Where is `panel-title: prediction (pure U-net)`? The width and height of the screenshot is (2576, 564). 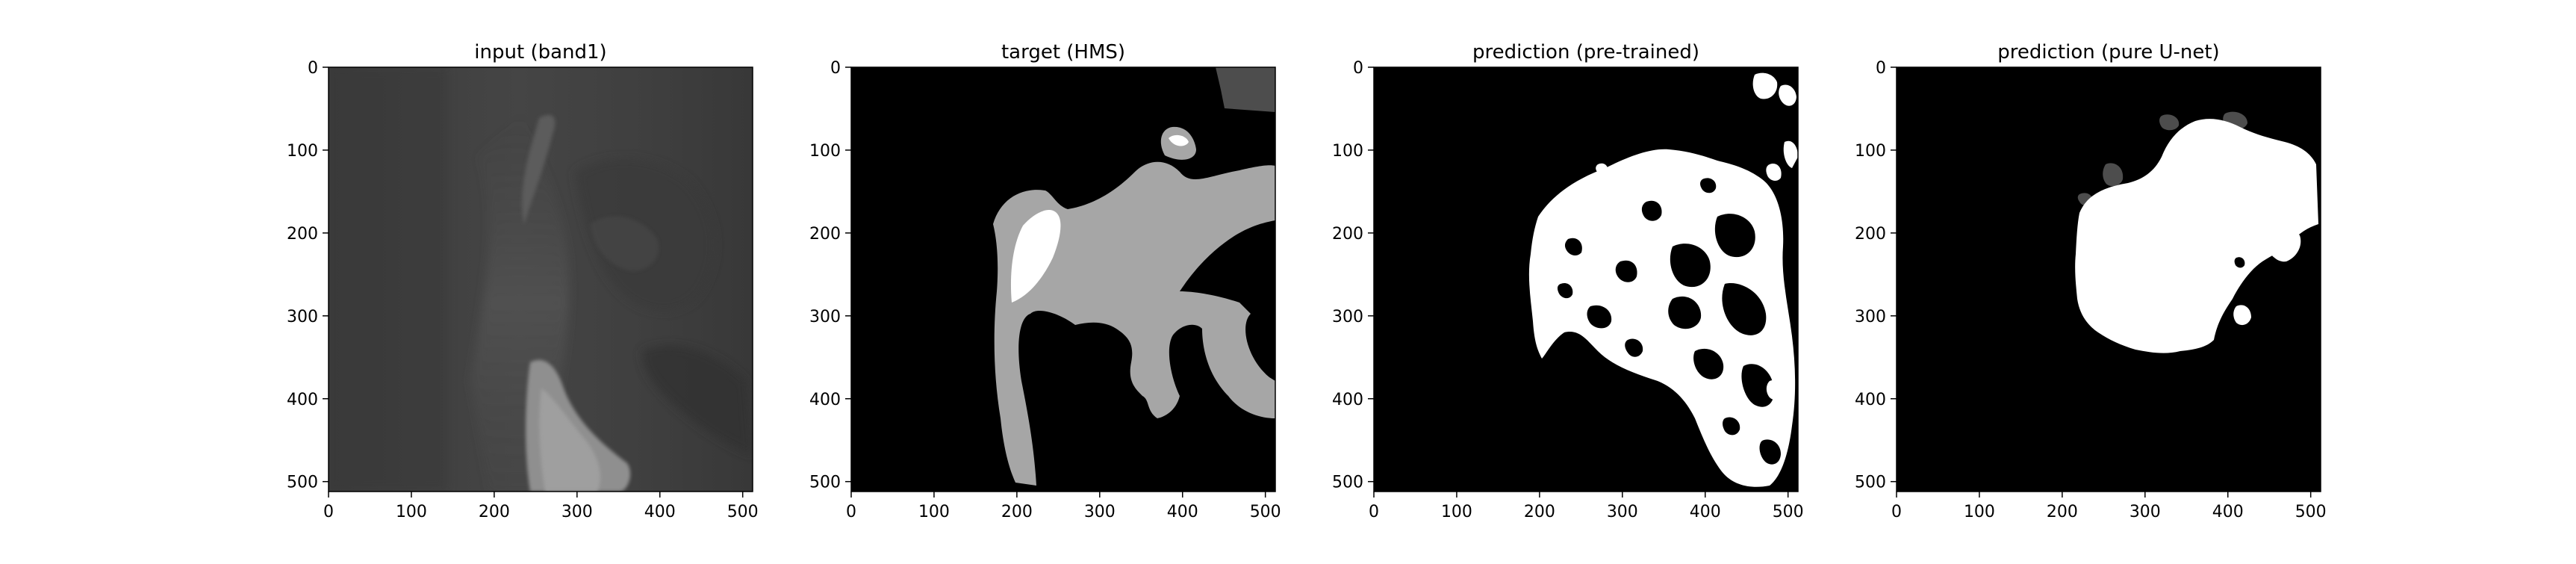 panel-title: prediction (pure U-net) is located at coordinates (2108, 52).